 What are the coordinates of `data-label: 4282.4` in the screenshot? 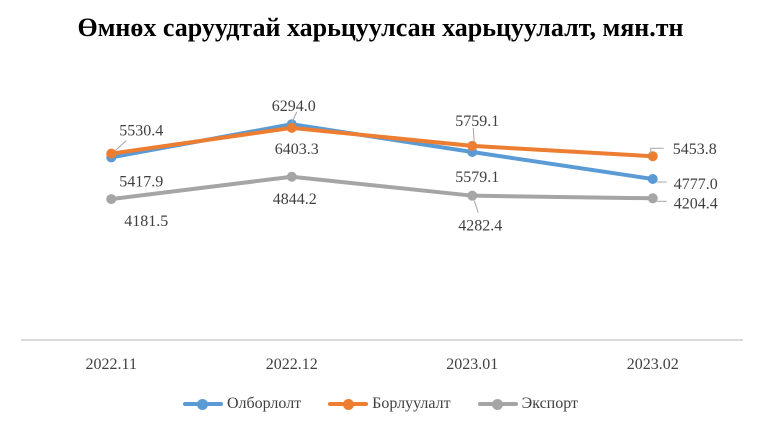 It's located at (480, 226).